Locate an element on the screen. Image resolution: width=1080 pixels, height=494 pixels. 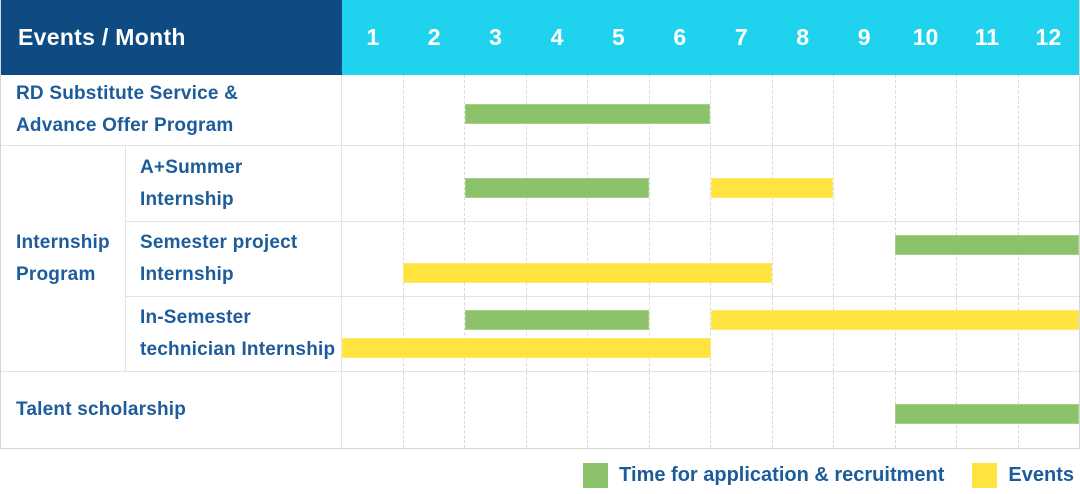
row-label-line: Talent scholarship is located at coordinates (101, 409).